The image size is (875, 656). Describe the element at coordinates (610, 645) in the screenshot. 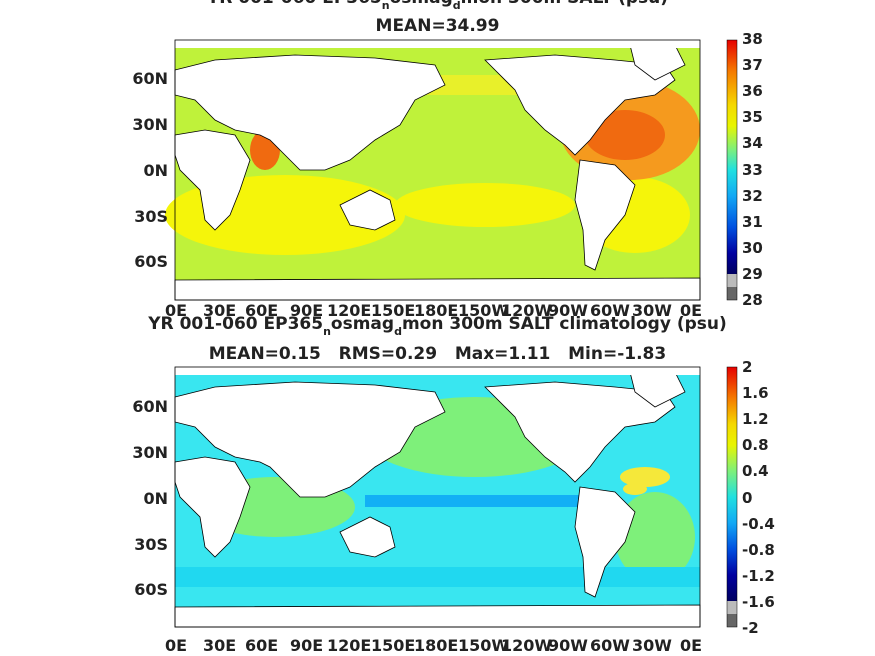

I see `panel2-xlabel-10: 60W` at that location.